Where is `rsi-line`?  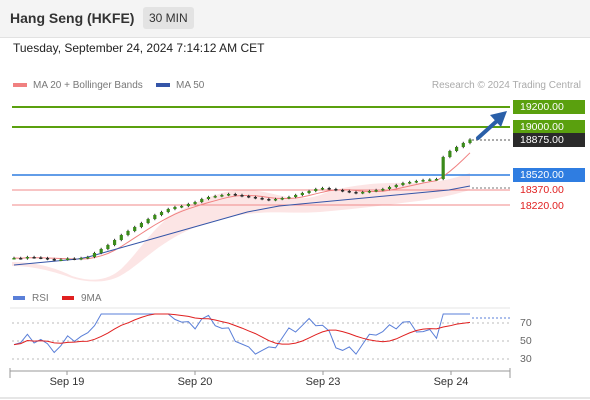
rsi-line is located at coordinates (241, 334).